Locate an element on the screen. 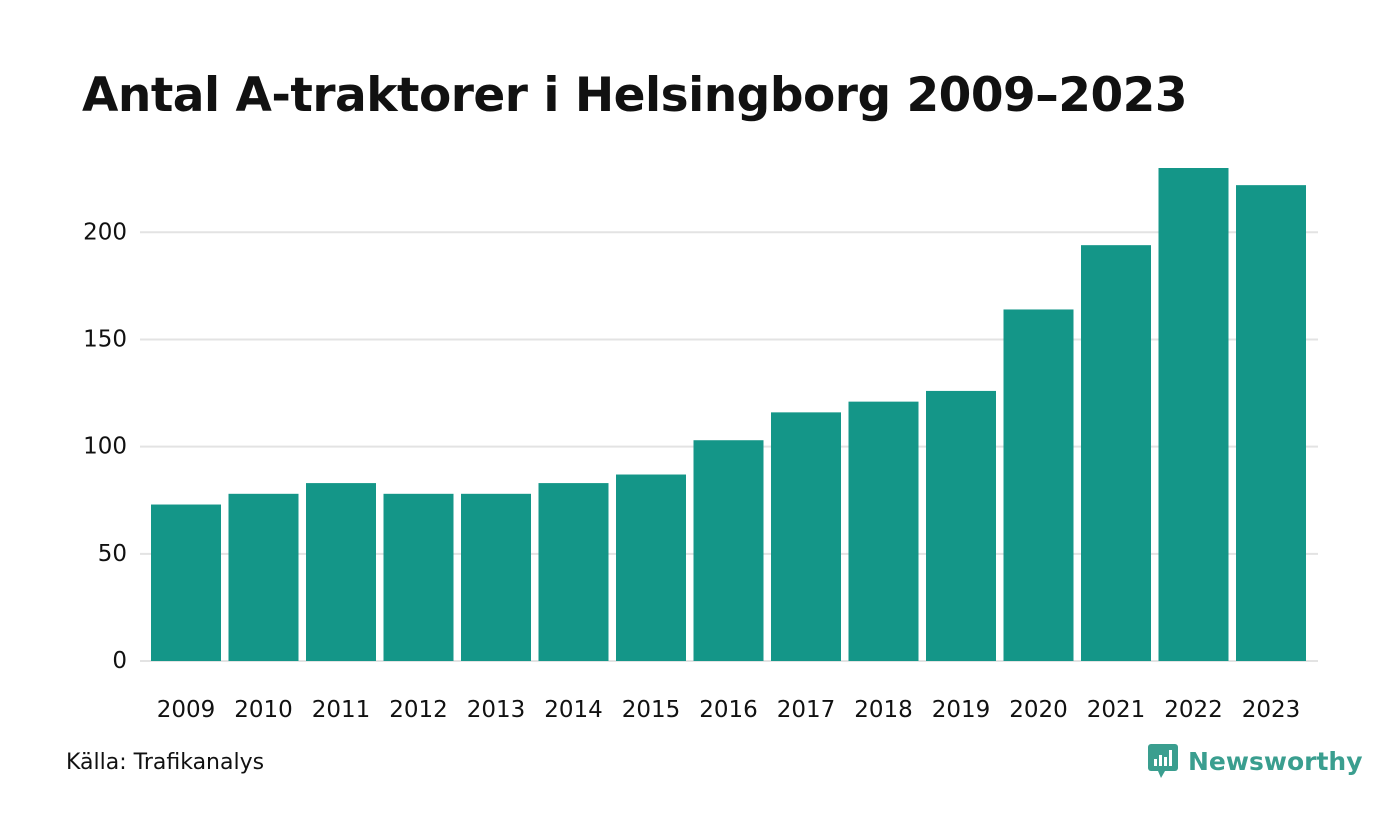 This screenshot has height=840, width=1400. x-tick-label-2021: 2021 is located at coordinates (1116, 710).